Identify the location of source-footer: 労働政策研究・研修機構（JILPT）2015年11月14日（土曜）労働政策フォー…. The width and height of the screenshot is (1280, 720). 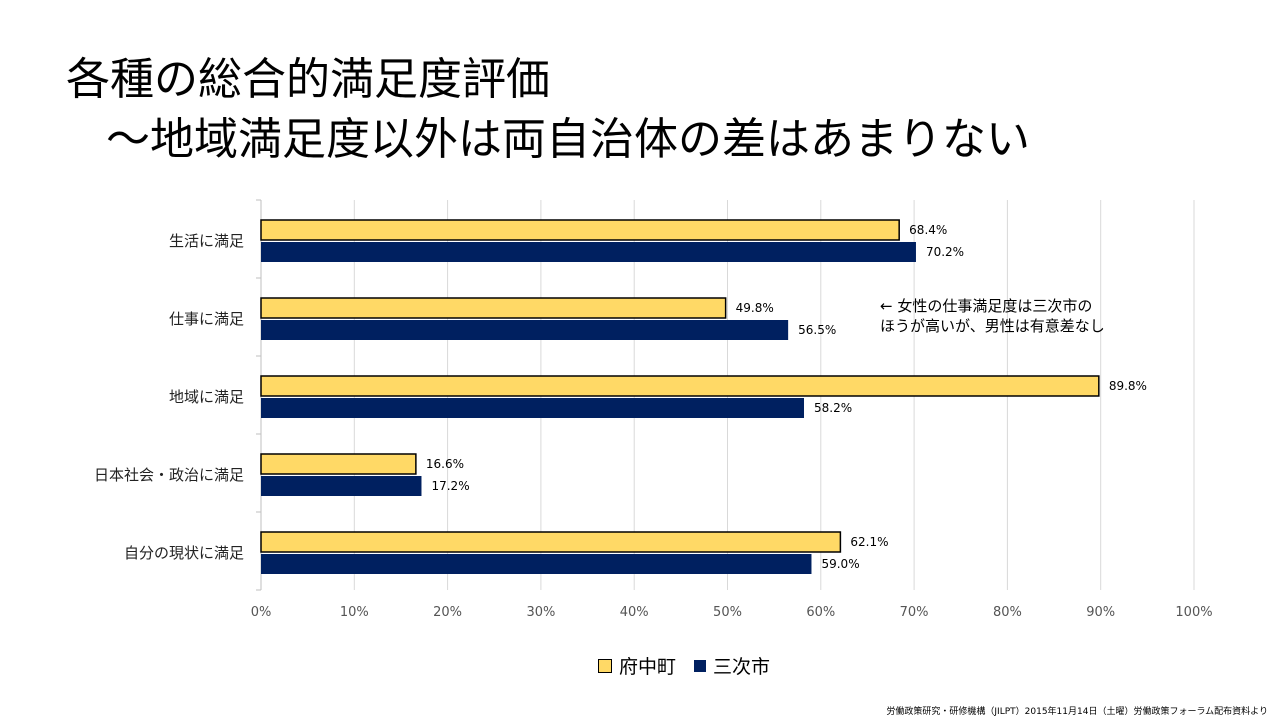
(1077, 712).